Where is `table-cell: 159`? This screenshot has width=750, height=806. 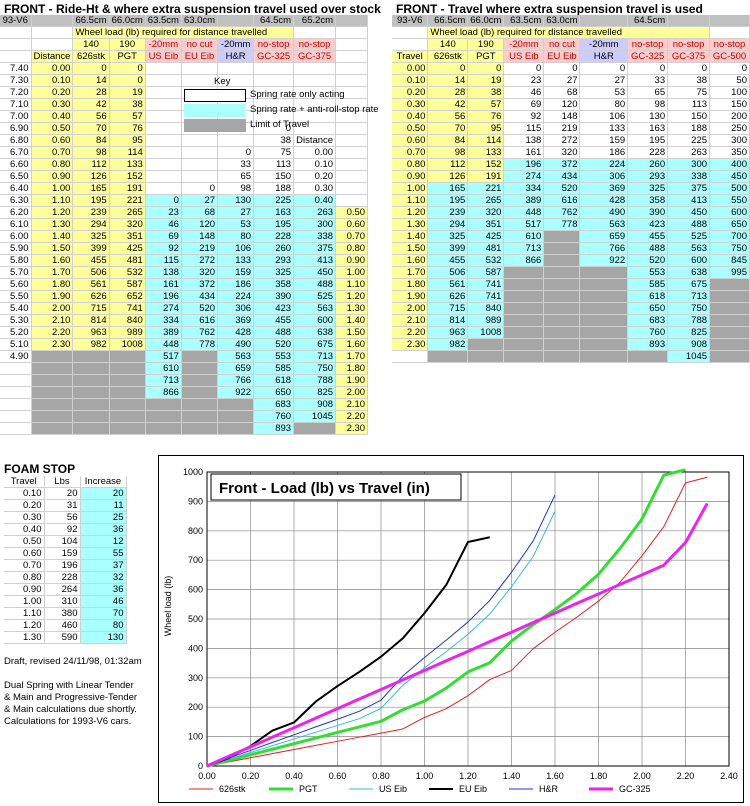
table-cell: 159 is located at coordinates (62, 553).